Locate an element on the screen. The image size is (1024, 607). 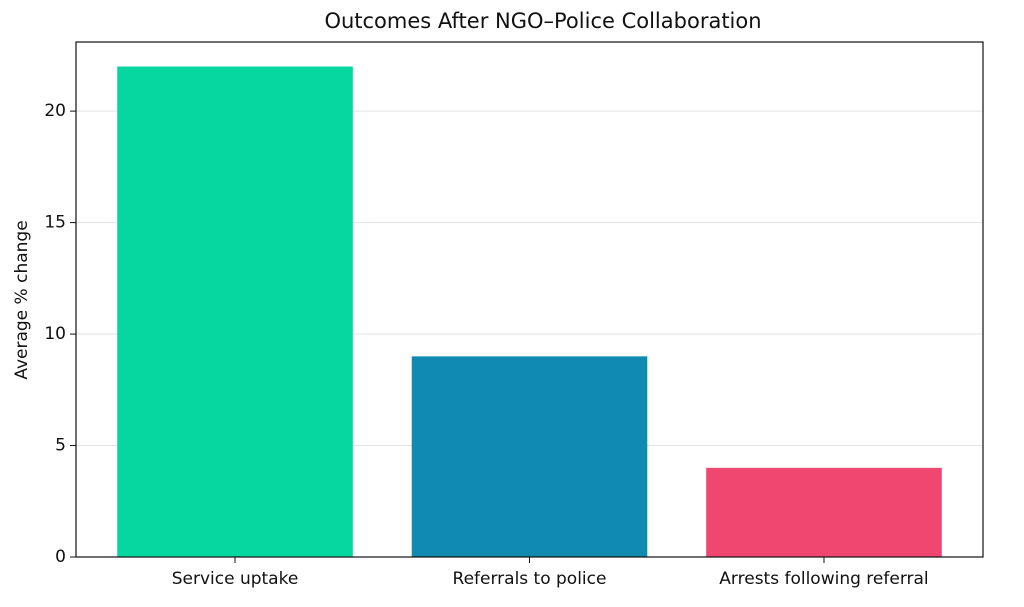
x-tick-label: Arrests following referral is located at coordinates (823, 579).